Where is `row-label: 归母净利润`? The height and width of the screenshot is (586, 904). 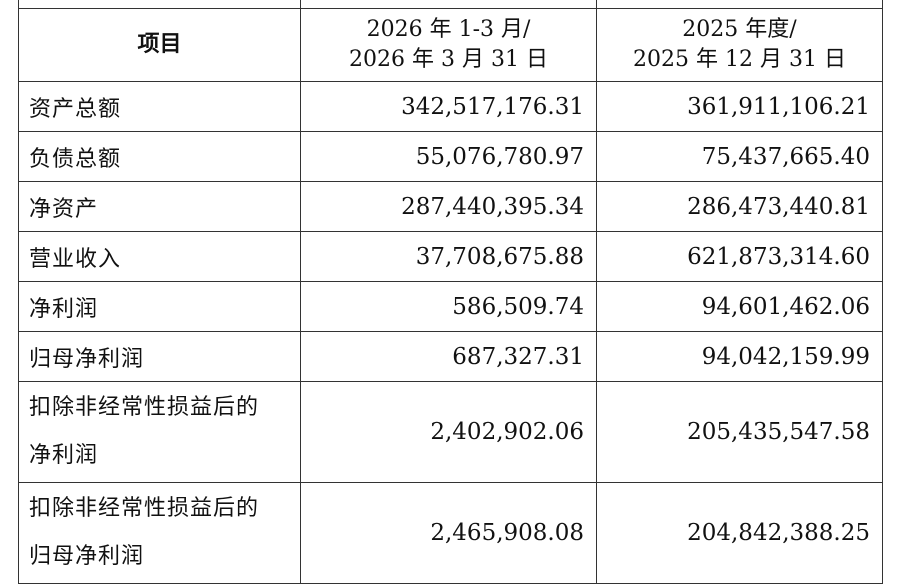
row-label: 归母净利润 is located at coordinates (159, 356).